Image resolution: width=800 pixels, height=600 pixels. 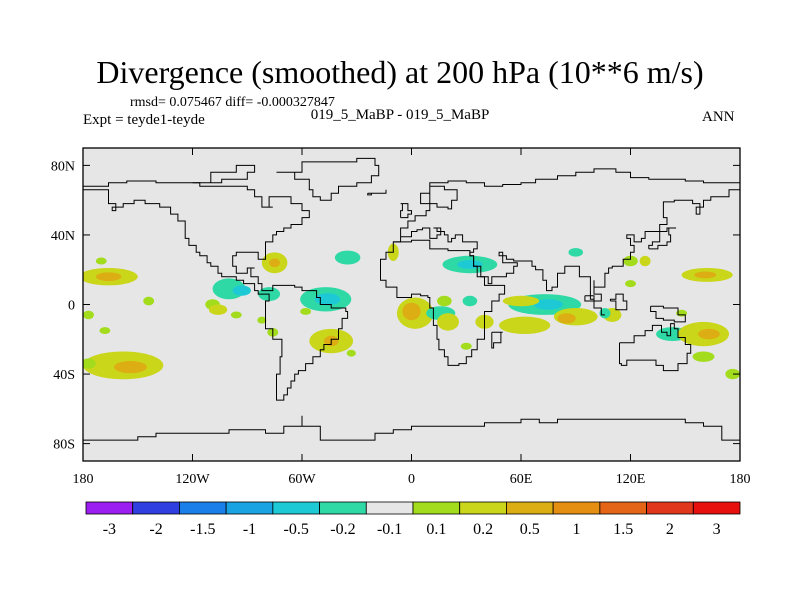 I want to click on colorbar-label: 2, so click(x=670, y=529).